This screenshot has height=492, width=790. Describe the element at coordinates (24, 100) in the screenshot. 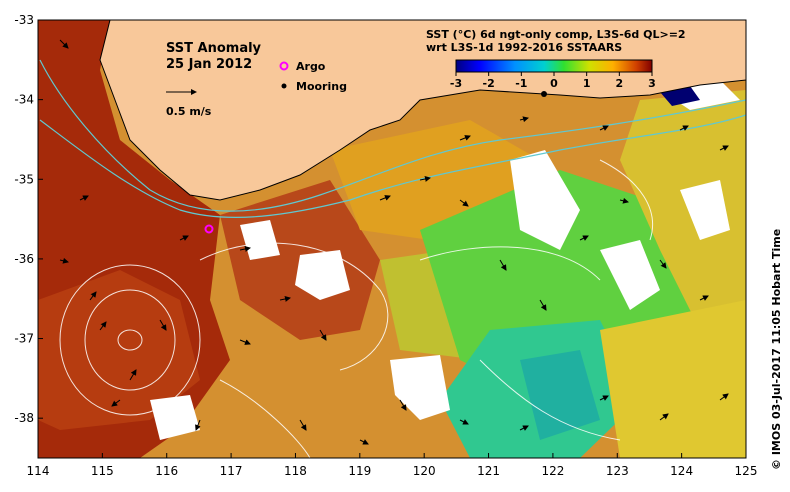

I see `lat-tick-label: -34` at that location.